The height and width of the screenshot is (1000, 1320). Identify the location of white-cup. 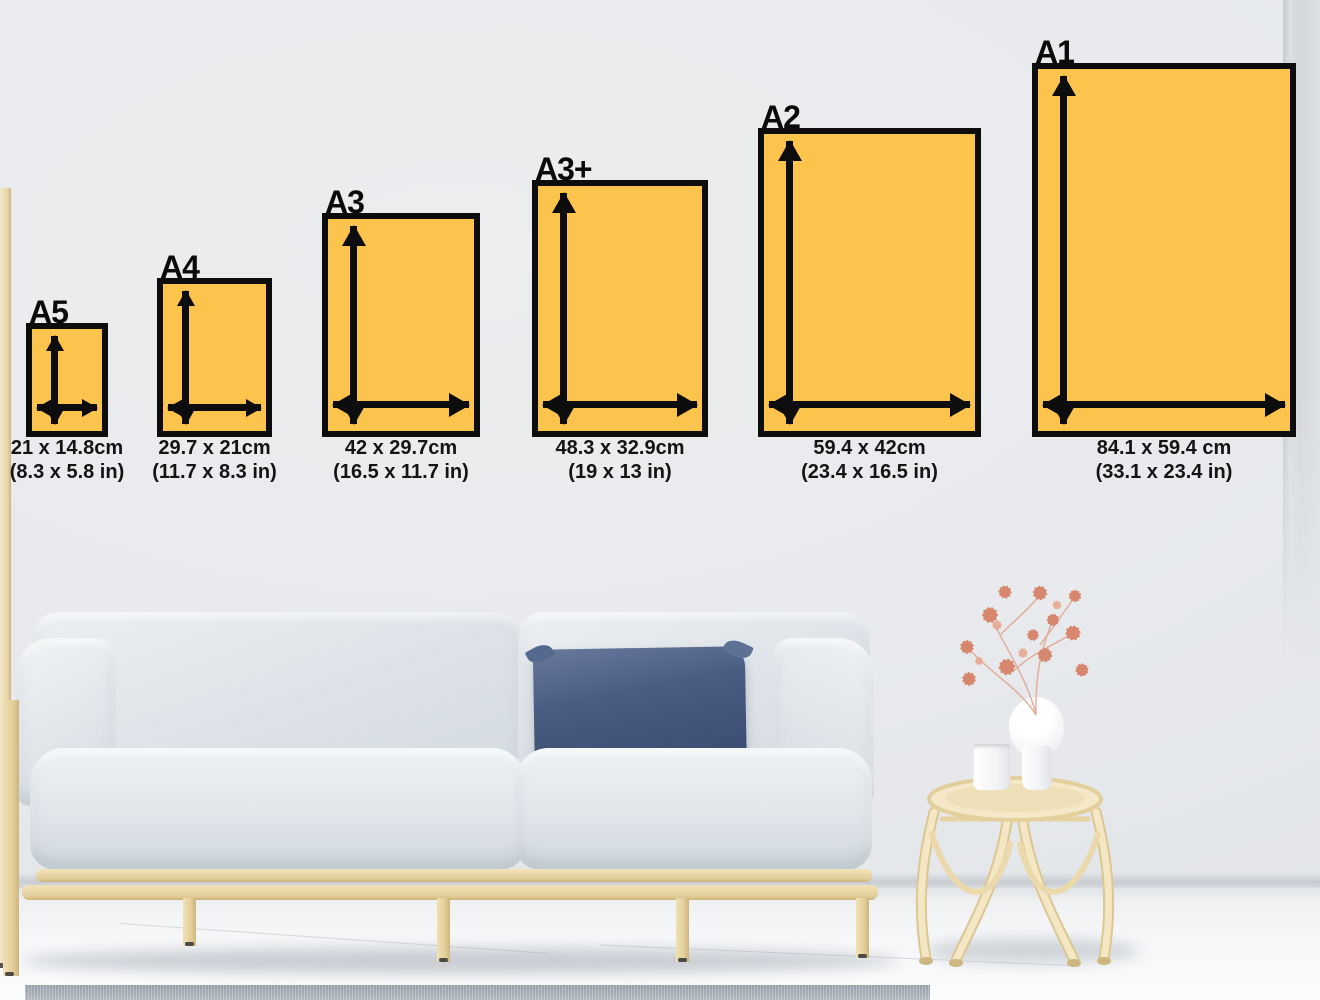
(991, 767).